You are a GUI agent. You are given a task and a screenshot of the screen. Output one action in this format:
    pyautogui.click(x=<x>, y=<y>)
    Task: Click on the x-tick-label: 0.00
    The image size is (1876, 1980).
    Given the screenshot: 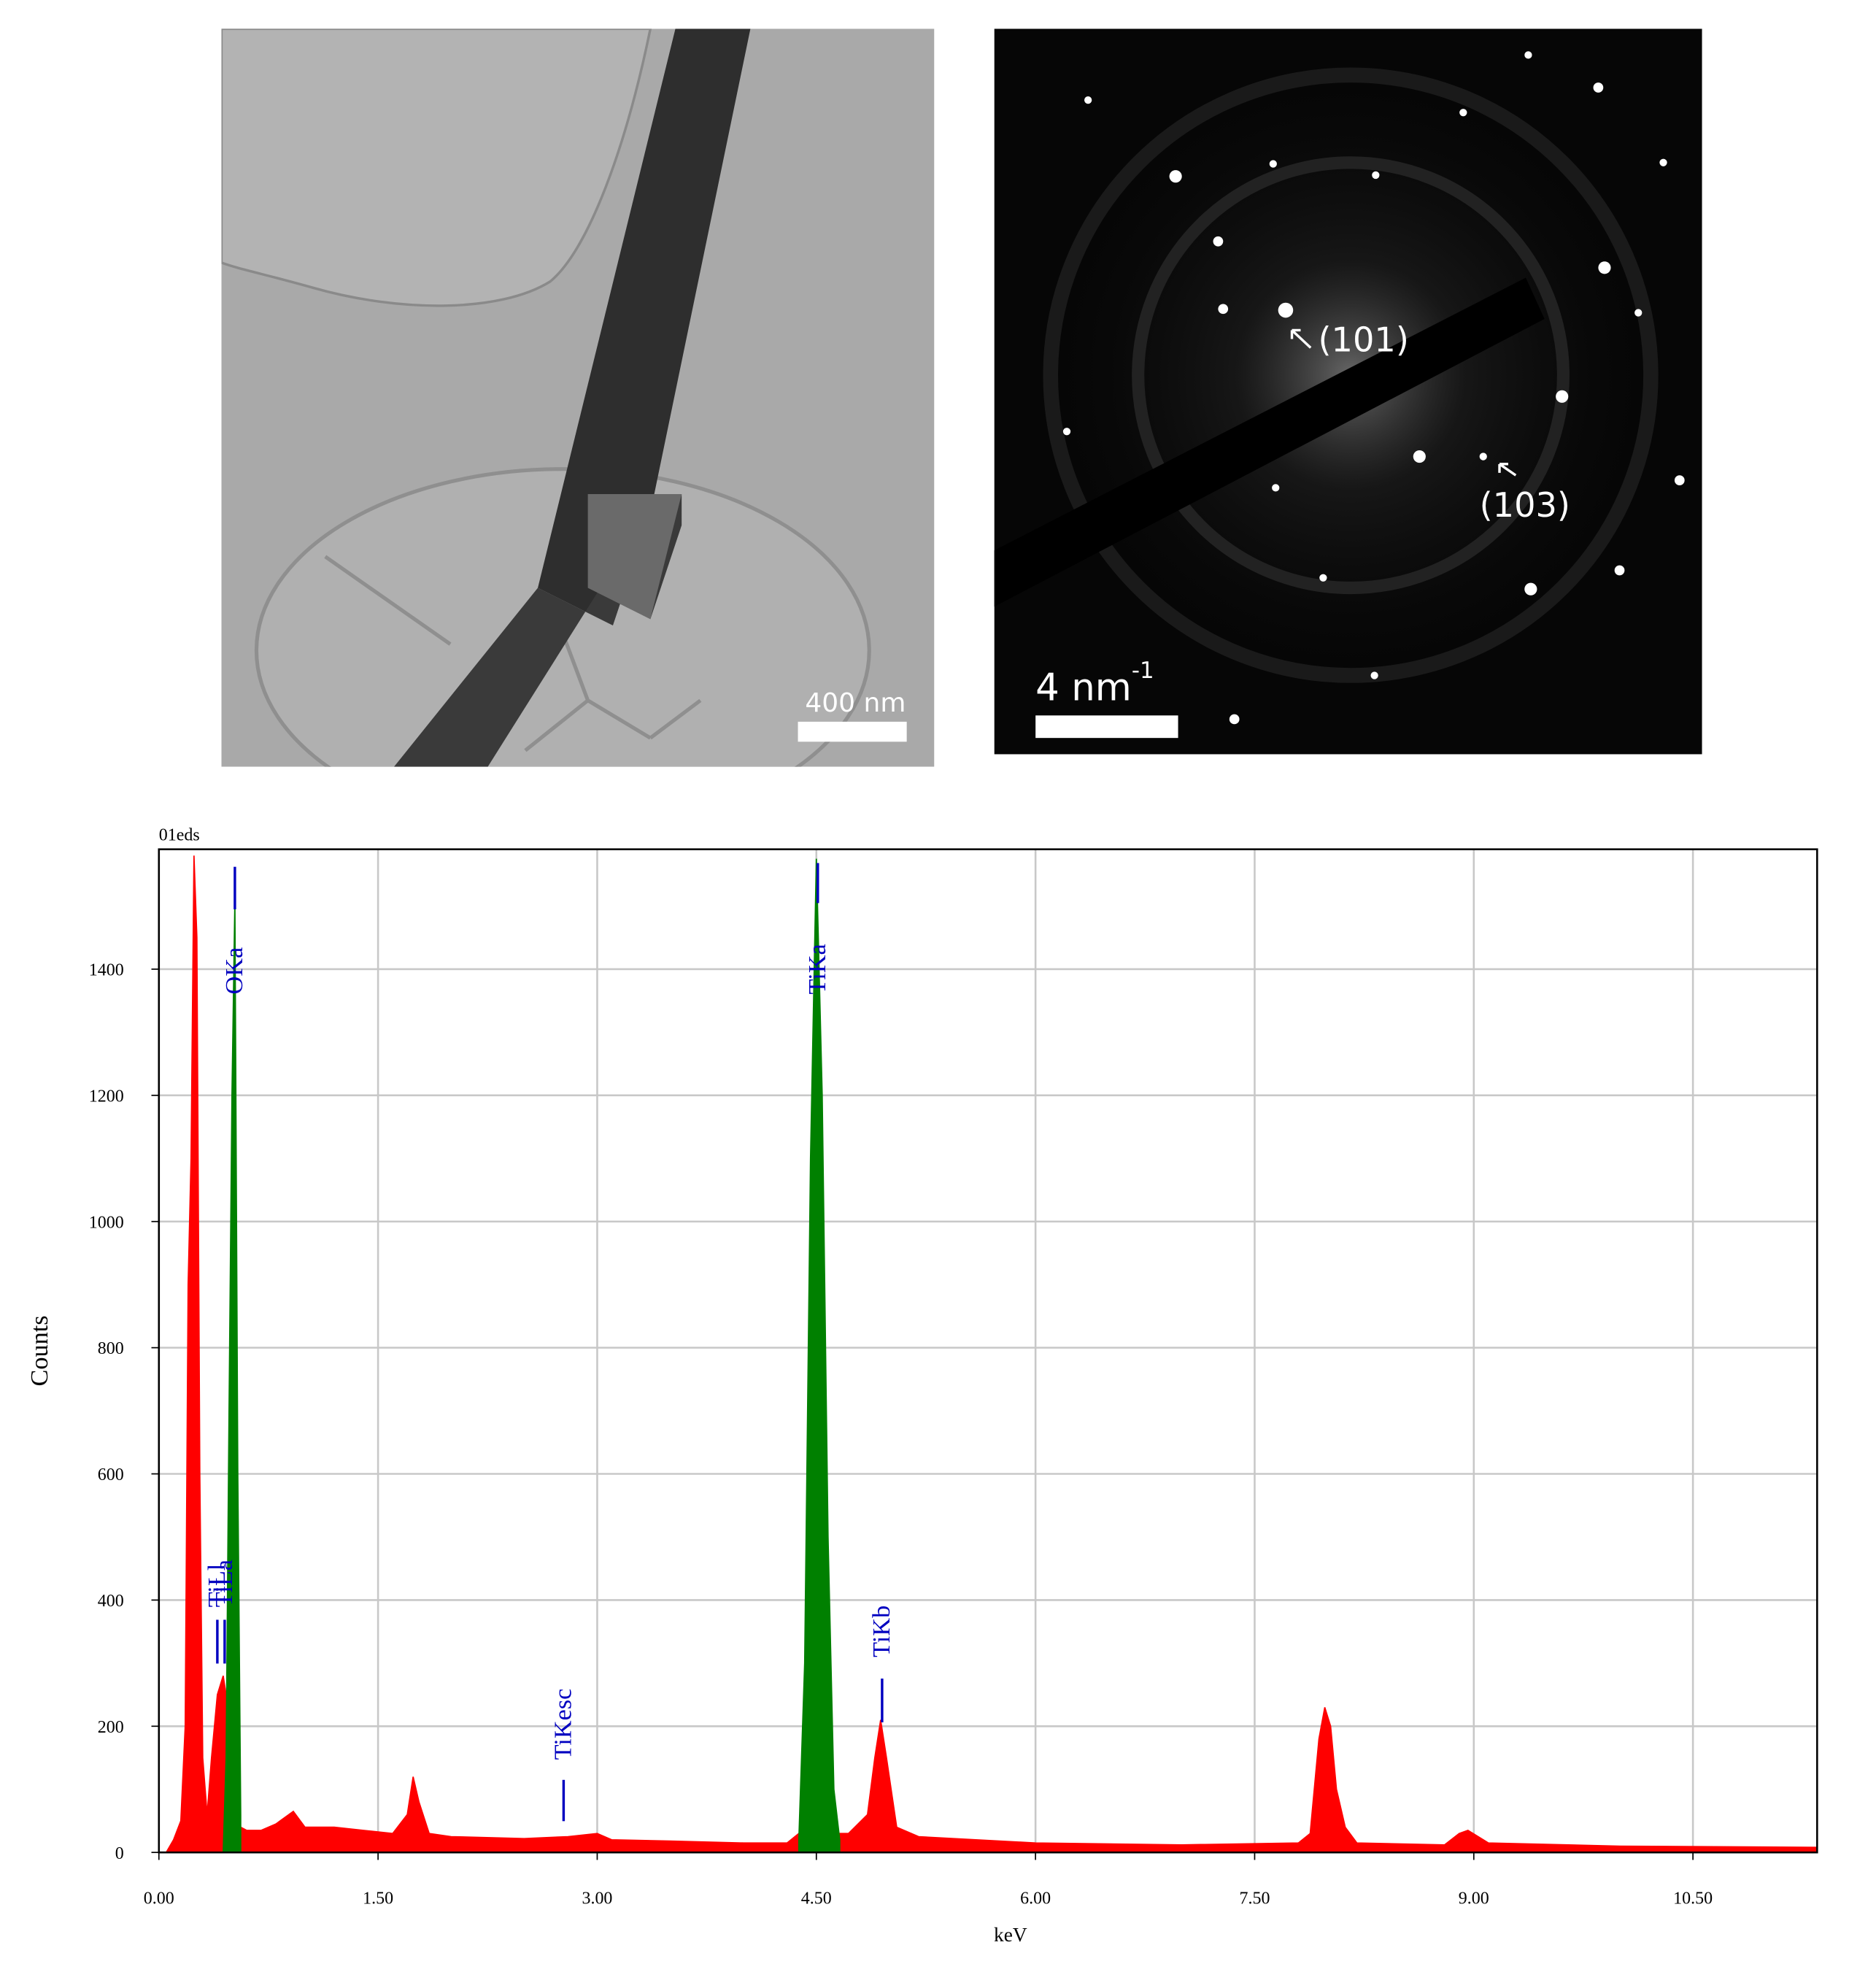 What is the action you would take?
    pyautogui.click(x=159, y=1898)
    